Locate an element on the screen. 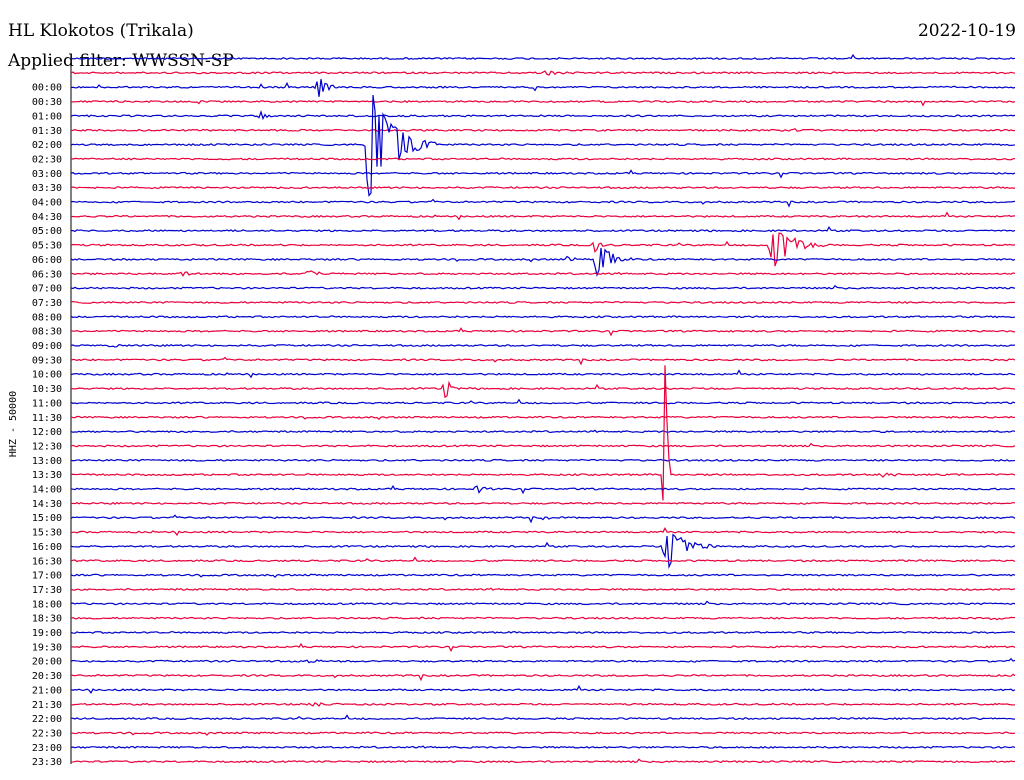  tick-label: 02:00 is located at coordinates (47, 145).